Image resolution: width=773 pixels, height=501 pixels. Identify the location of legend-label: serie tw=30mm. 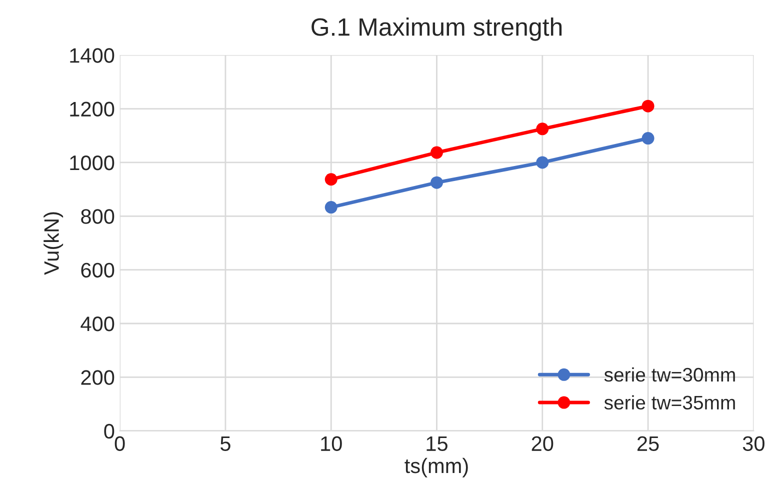
(669, 374).